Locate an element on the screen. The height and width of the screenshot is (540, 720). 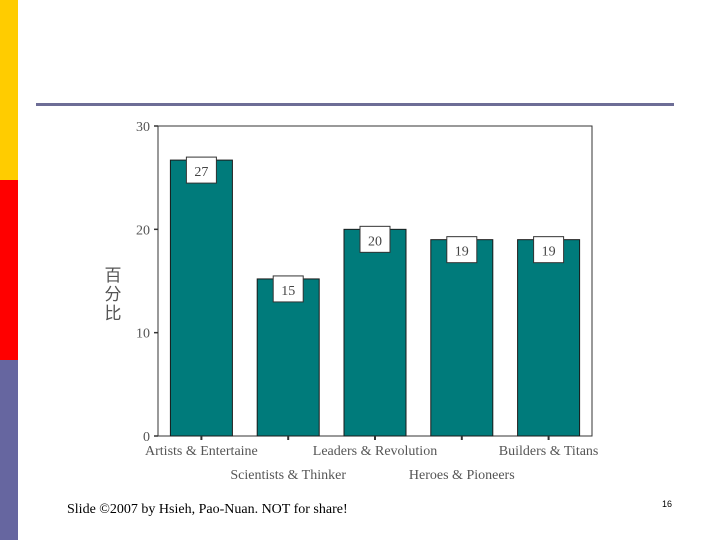
x-category-label: Scientists & Thinker is located at coordinates (288, 475).